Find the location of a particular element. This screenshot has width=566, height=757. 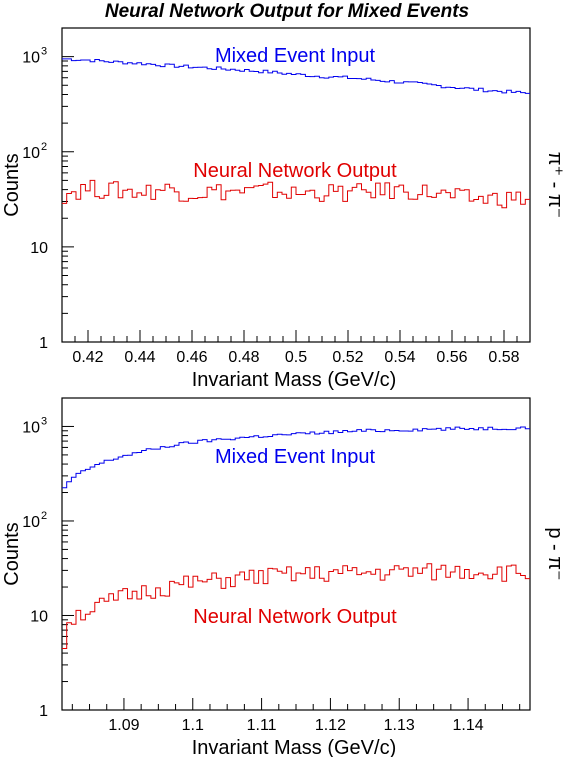

figure-title: Neural Network Output for Mixed Events is located at coordinates (287, 11).